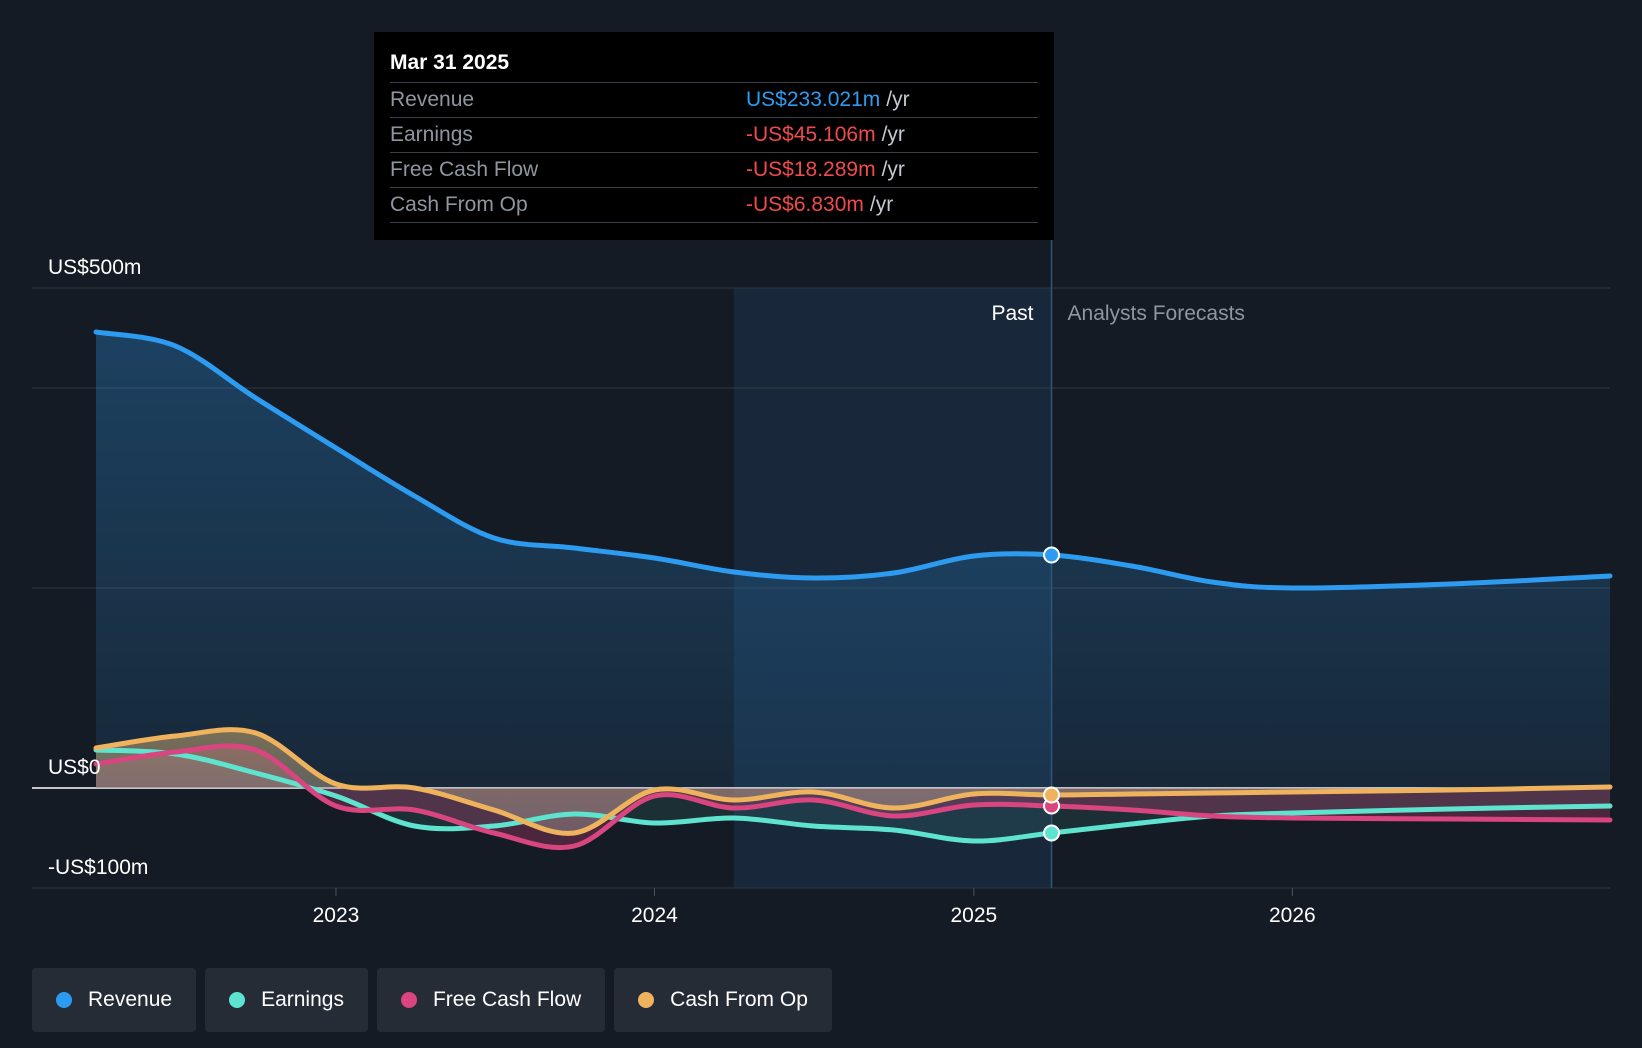 The image size is (1642, 1048). What do you see at coordinates (98, 567) in the screenshot?
I see `y-axis-labels: US$500m US$0 -US$100m` at bounding box center [98, 567].